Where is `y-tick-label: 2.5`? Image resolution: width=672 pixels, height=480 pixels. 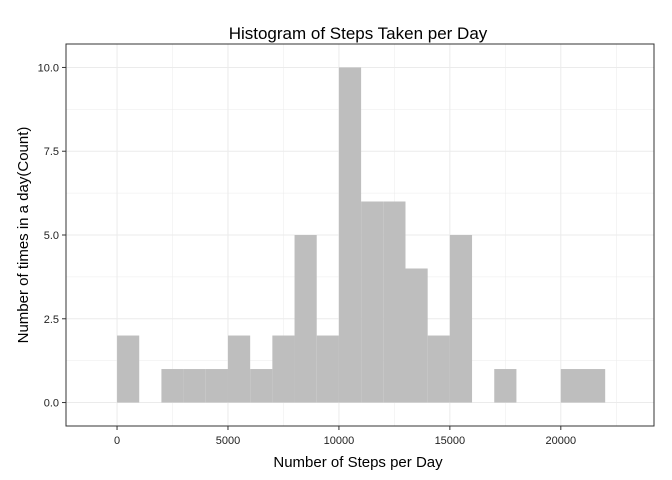 y-tick-label: 2.5 is located at coordinates (51, 320).